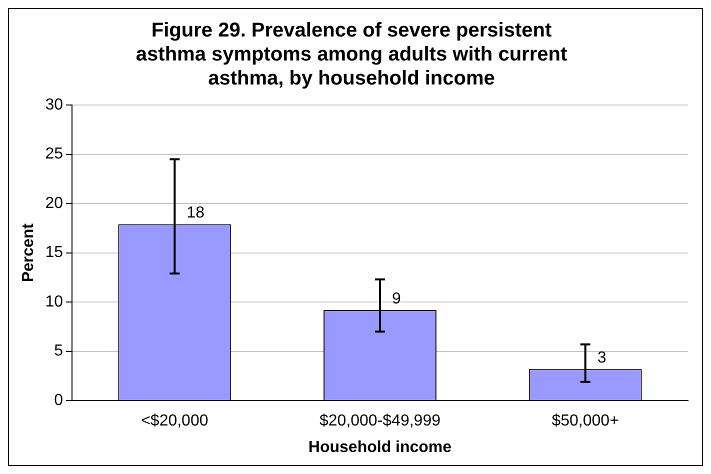  I want to click on x-tick-label: $50,000+, so click(585, 421).